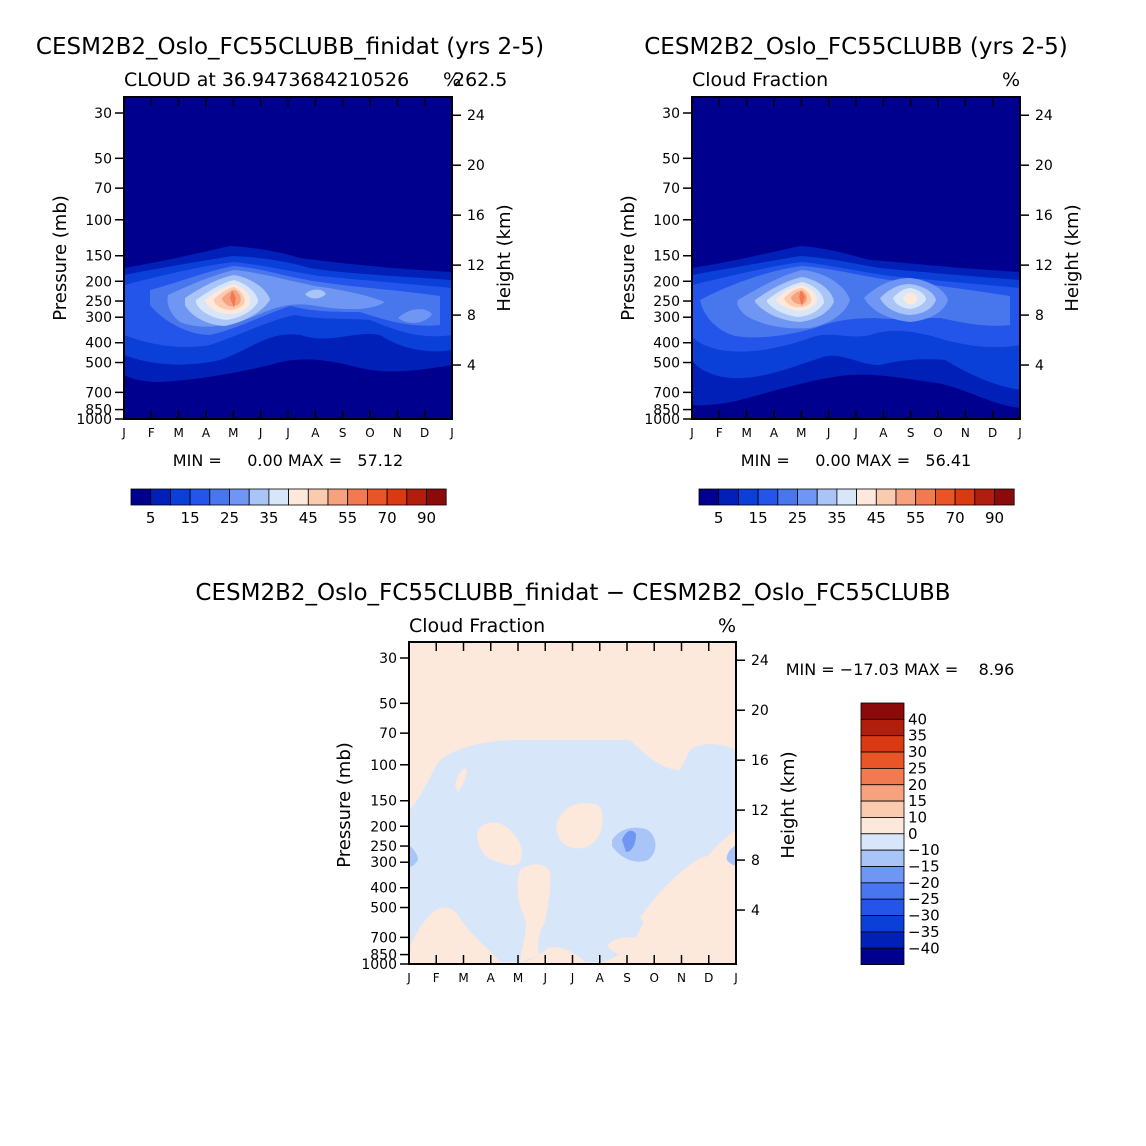 The image size is (1146, 1146). Describe the element at coordinates (856, 507) in the screenshot. I see `panel-2-colorbar: 5 15 25 35 45 55 70 90` at that location.